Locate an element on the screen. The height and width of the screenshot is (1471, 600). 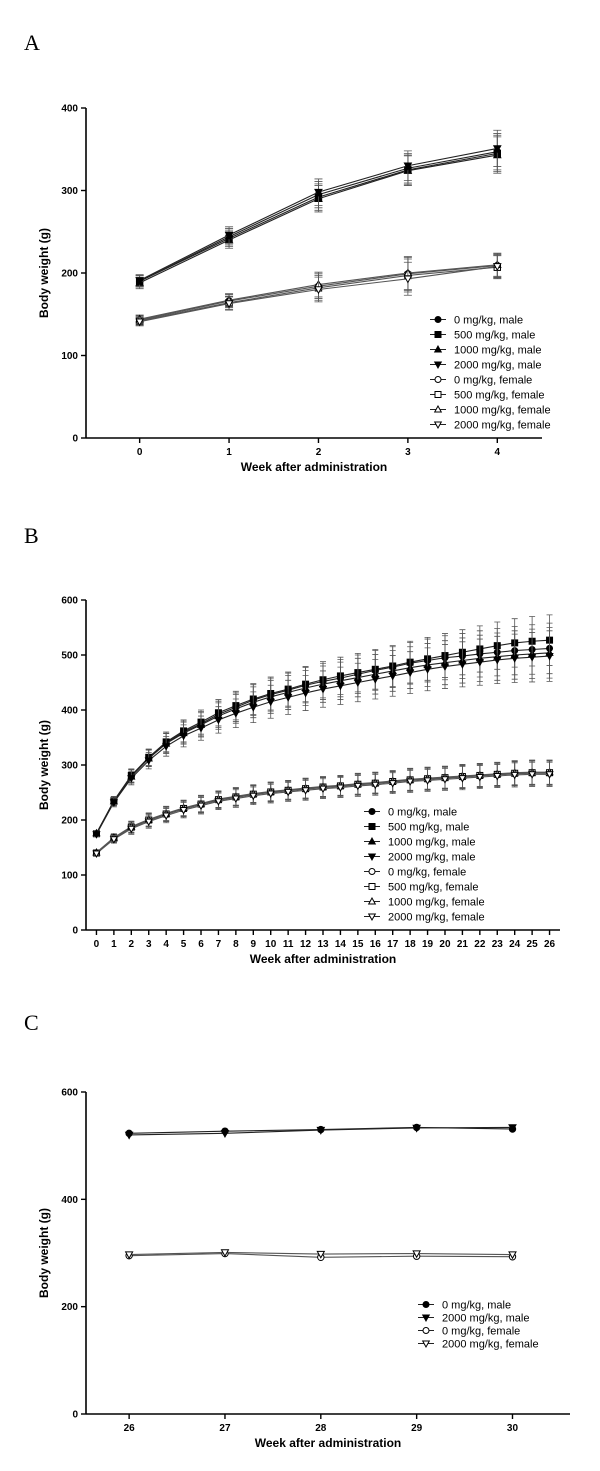
chart-a-line-1000-mg-kg-male is located at coordinates (318, 219).